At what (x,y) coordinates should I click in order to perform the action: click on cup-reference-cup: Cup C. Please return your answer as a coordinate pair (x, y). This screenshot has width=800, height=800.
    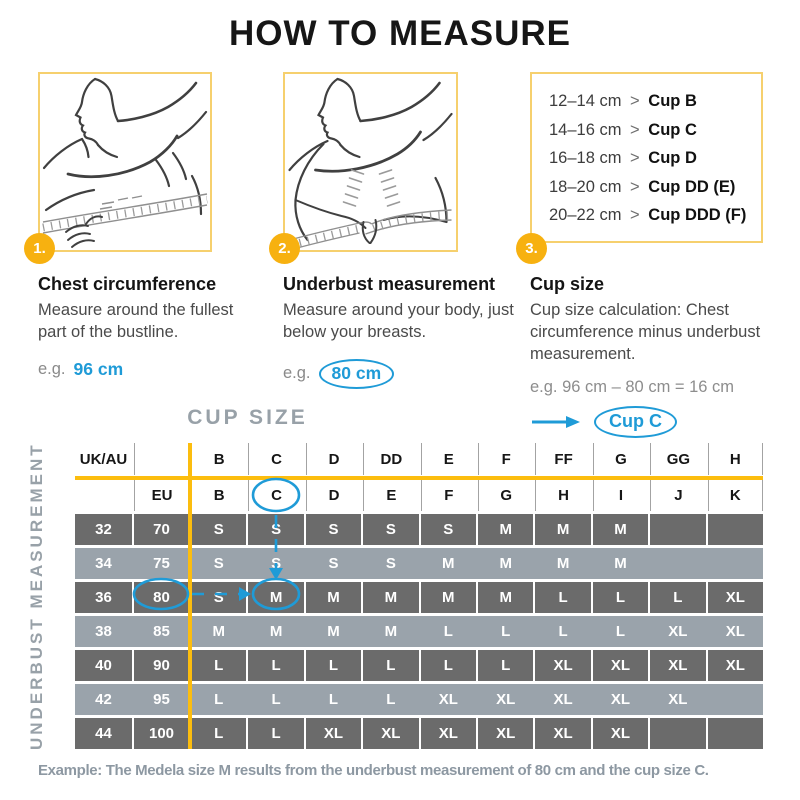
    Looking at the image, I should click on (672, 129).